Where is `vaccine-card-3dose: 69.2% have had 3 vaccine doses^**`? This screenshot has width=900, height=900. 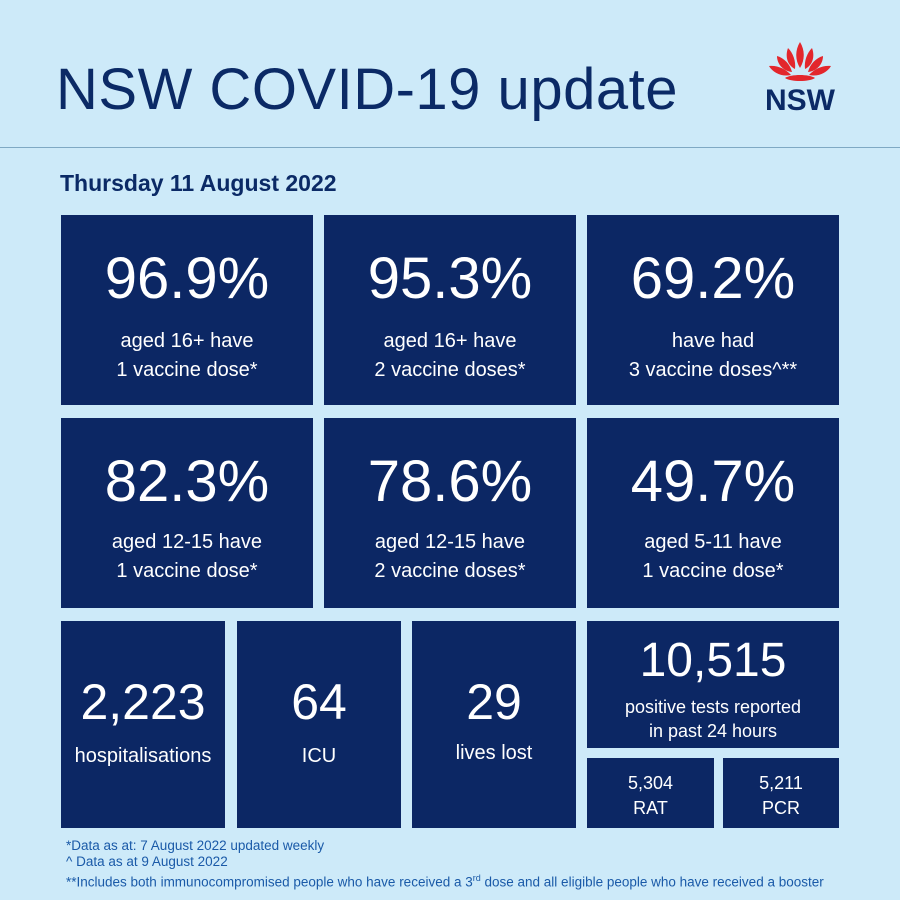
vaccine-card-3dose: 69.2% have had 3 vaccine doses^** is located at coordinates (713, 310).